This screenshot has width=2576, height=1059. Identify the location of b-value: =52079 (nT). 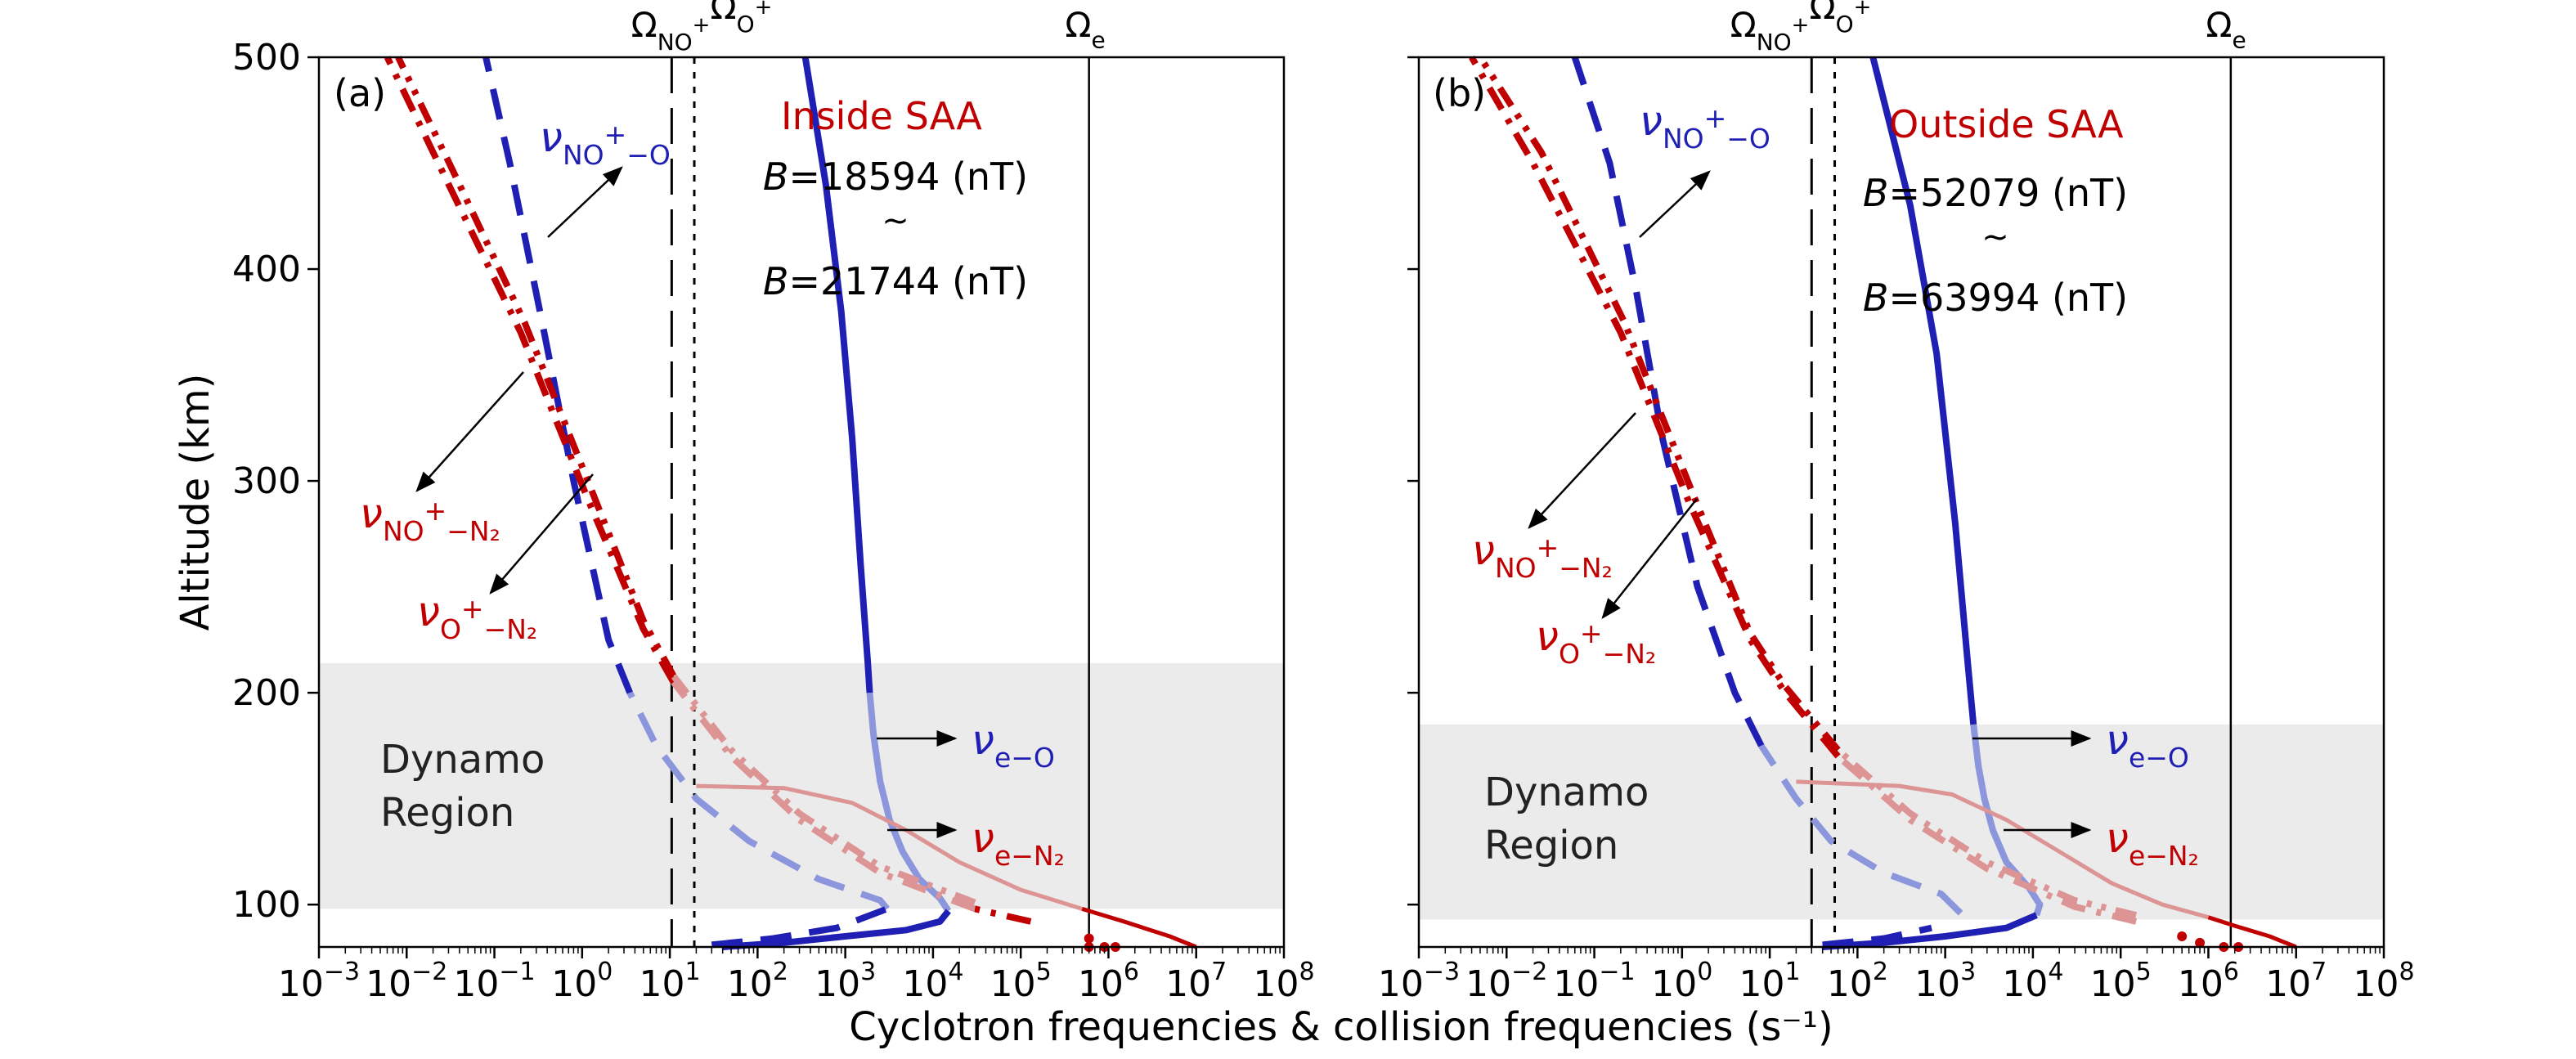
(2008, 193).